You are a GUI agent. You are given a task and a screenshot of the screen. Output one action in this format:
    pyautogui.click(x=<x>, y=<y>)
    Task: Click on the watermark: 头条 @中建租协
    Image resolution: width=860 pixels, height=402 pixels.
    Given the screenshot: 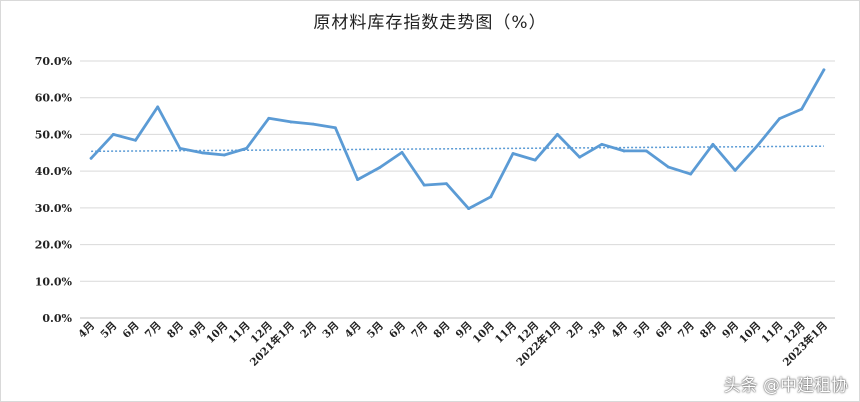 What is the action you would take?
    pyautogui.click(x=785, y=386)
    